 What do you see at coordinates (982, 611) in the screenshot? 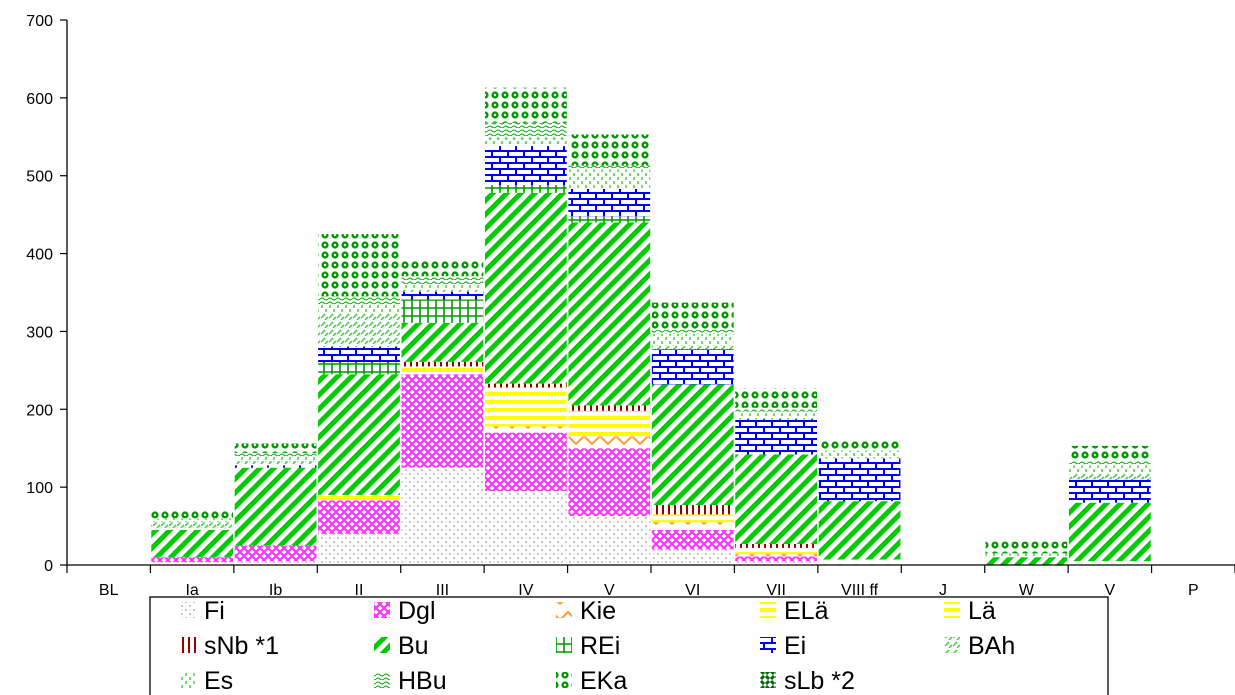
I see `legend-label: Lä` at bounding box center [982, 611].